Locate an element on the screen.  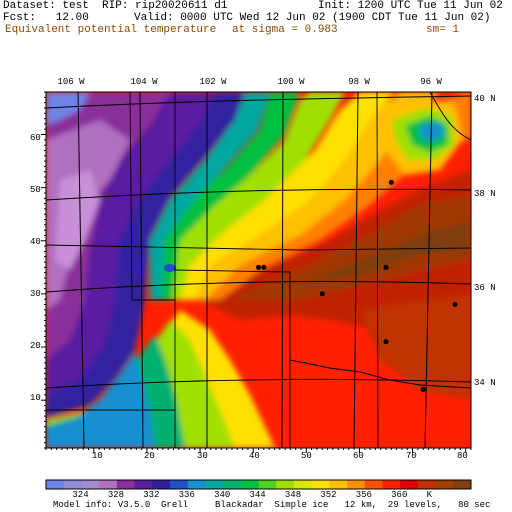
colorbar-label: 348 is located at coordinates (293, 495).